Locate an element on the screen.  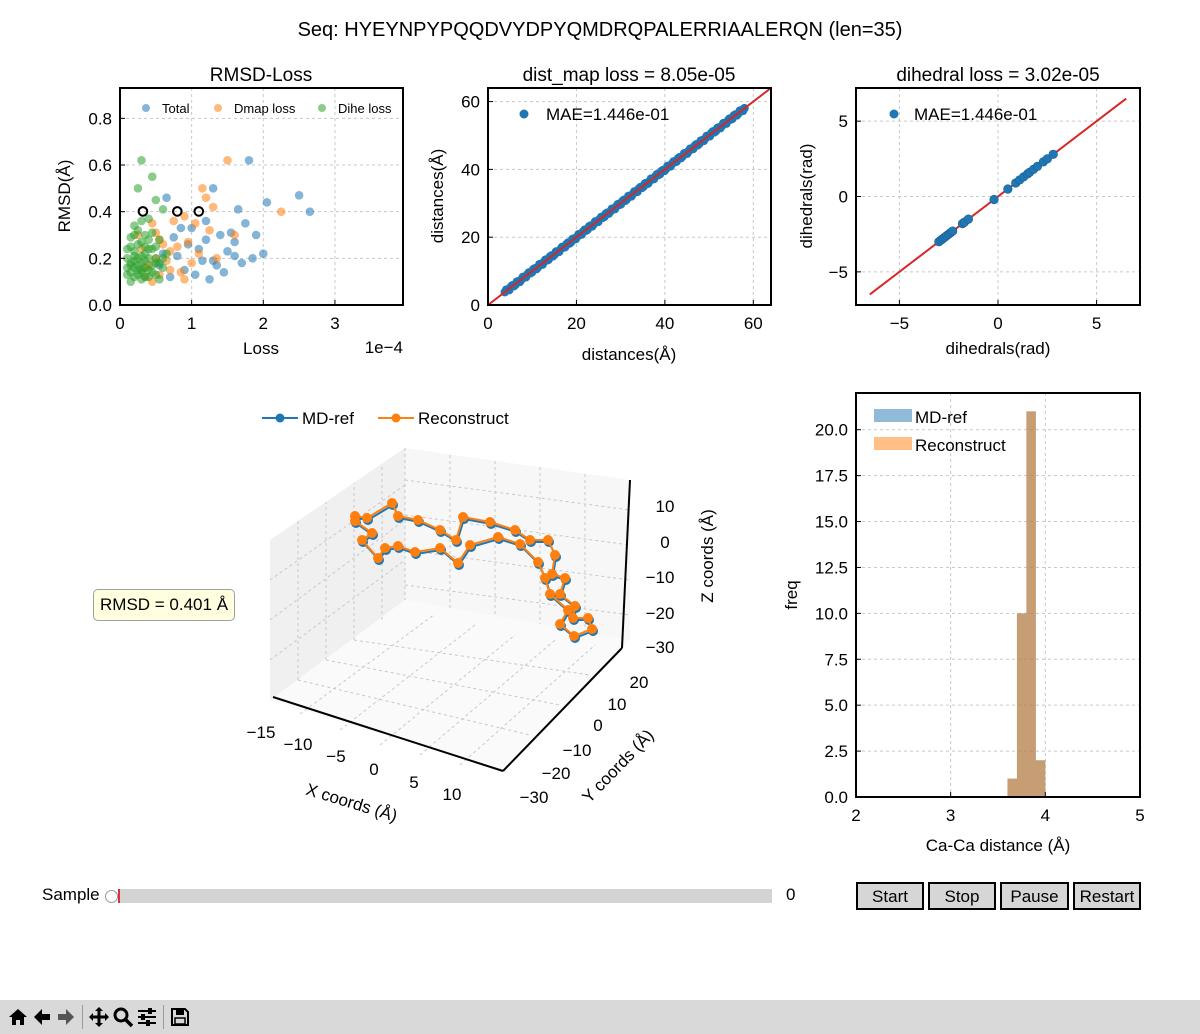
y-tick-label: 7.5 is located at coordinates (836, 659).